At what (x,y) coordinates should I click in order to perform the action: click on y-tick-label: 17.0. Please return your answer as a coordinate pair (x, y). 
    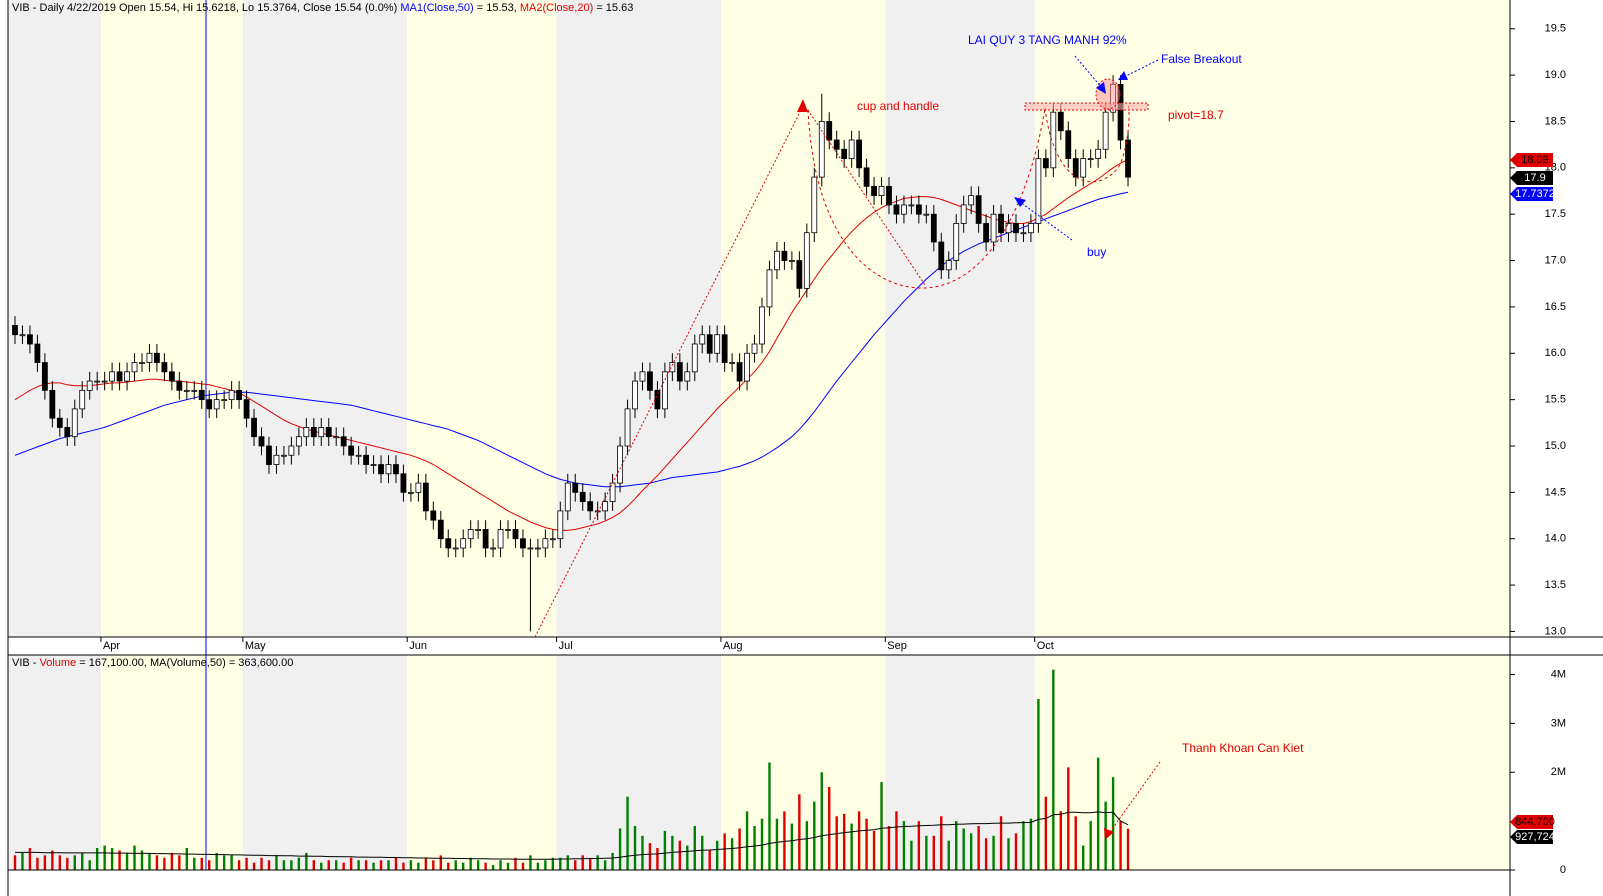
    Looking at the image, I should click on (1555, 260).